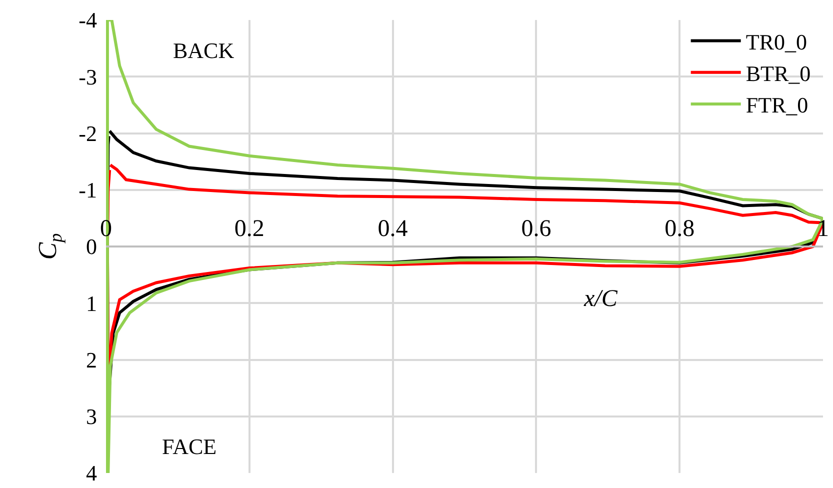 The height and width of the screenshot is (488, 833). Describe the element at coordinates (203, 50) in the screenshot. I see `annotation: BACK` at that location.